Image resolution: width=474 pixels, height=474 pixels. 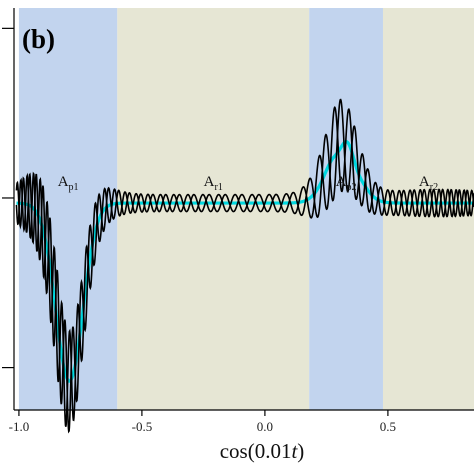 What do you see at coordinates (428, 183) in the screenshot?
I see `region-label-r2: Ar2` at bounding box center [428, 183].